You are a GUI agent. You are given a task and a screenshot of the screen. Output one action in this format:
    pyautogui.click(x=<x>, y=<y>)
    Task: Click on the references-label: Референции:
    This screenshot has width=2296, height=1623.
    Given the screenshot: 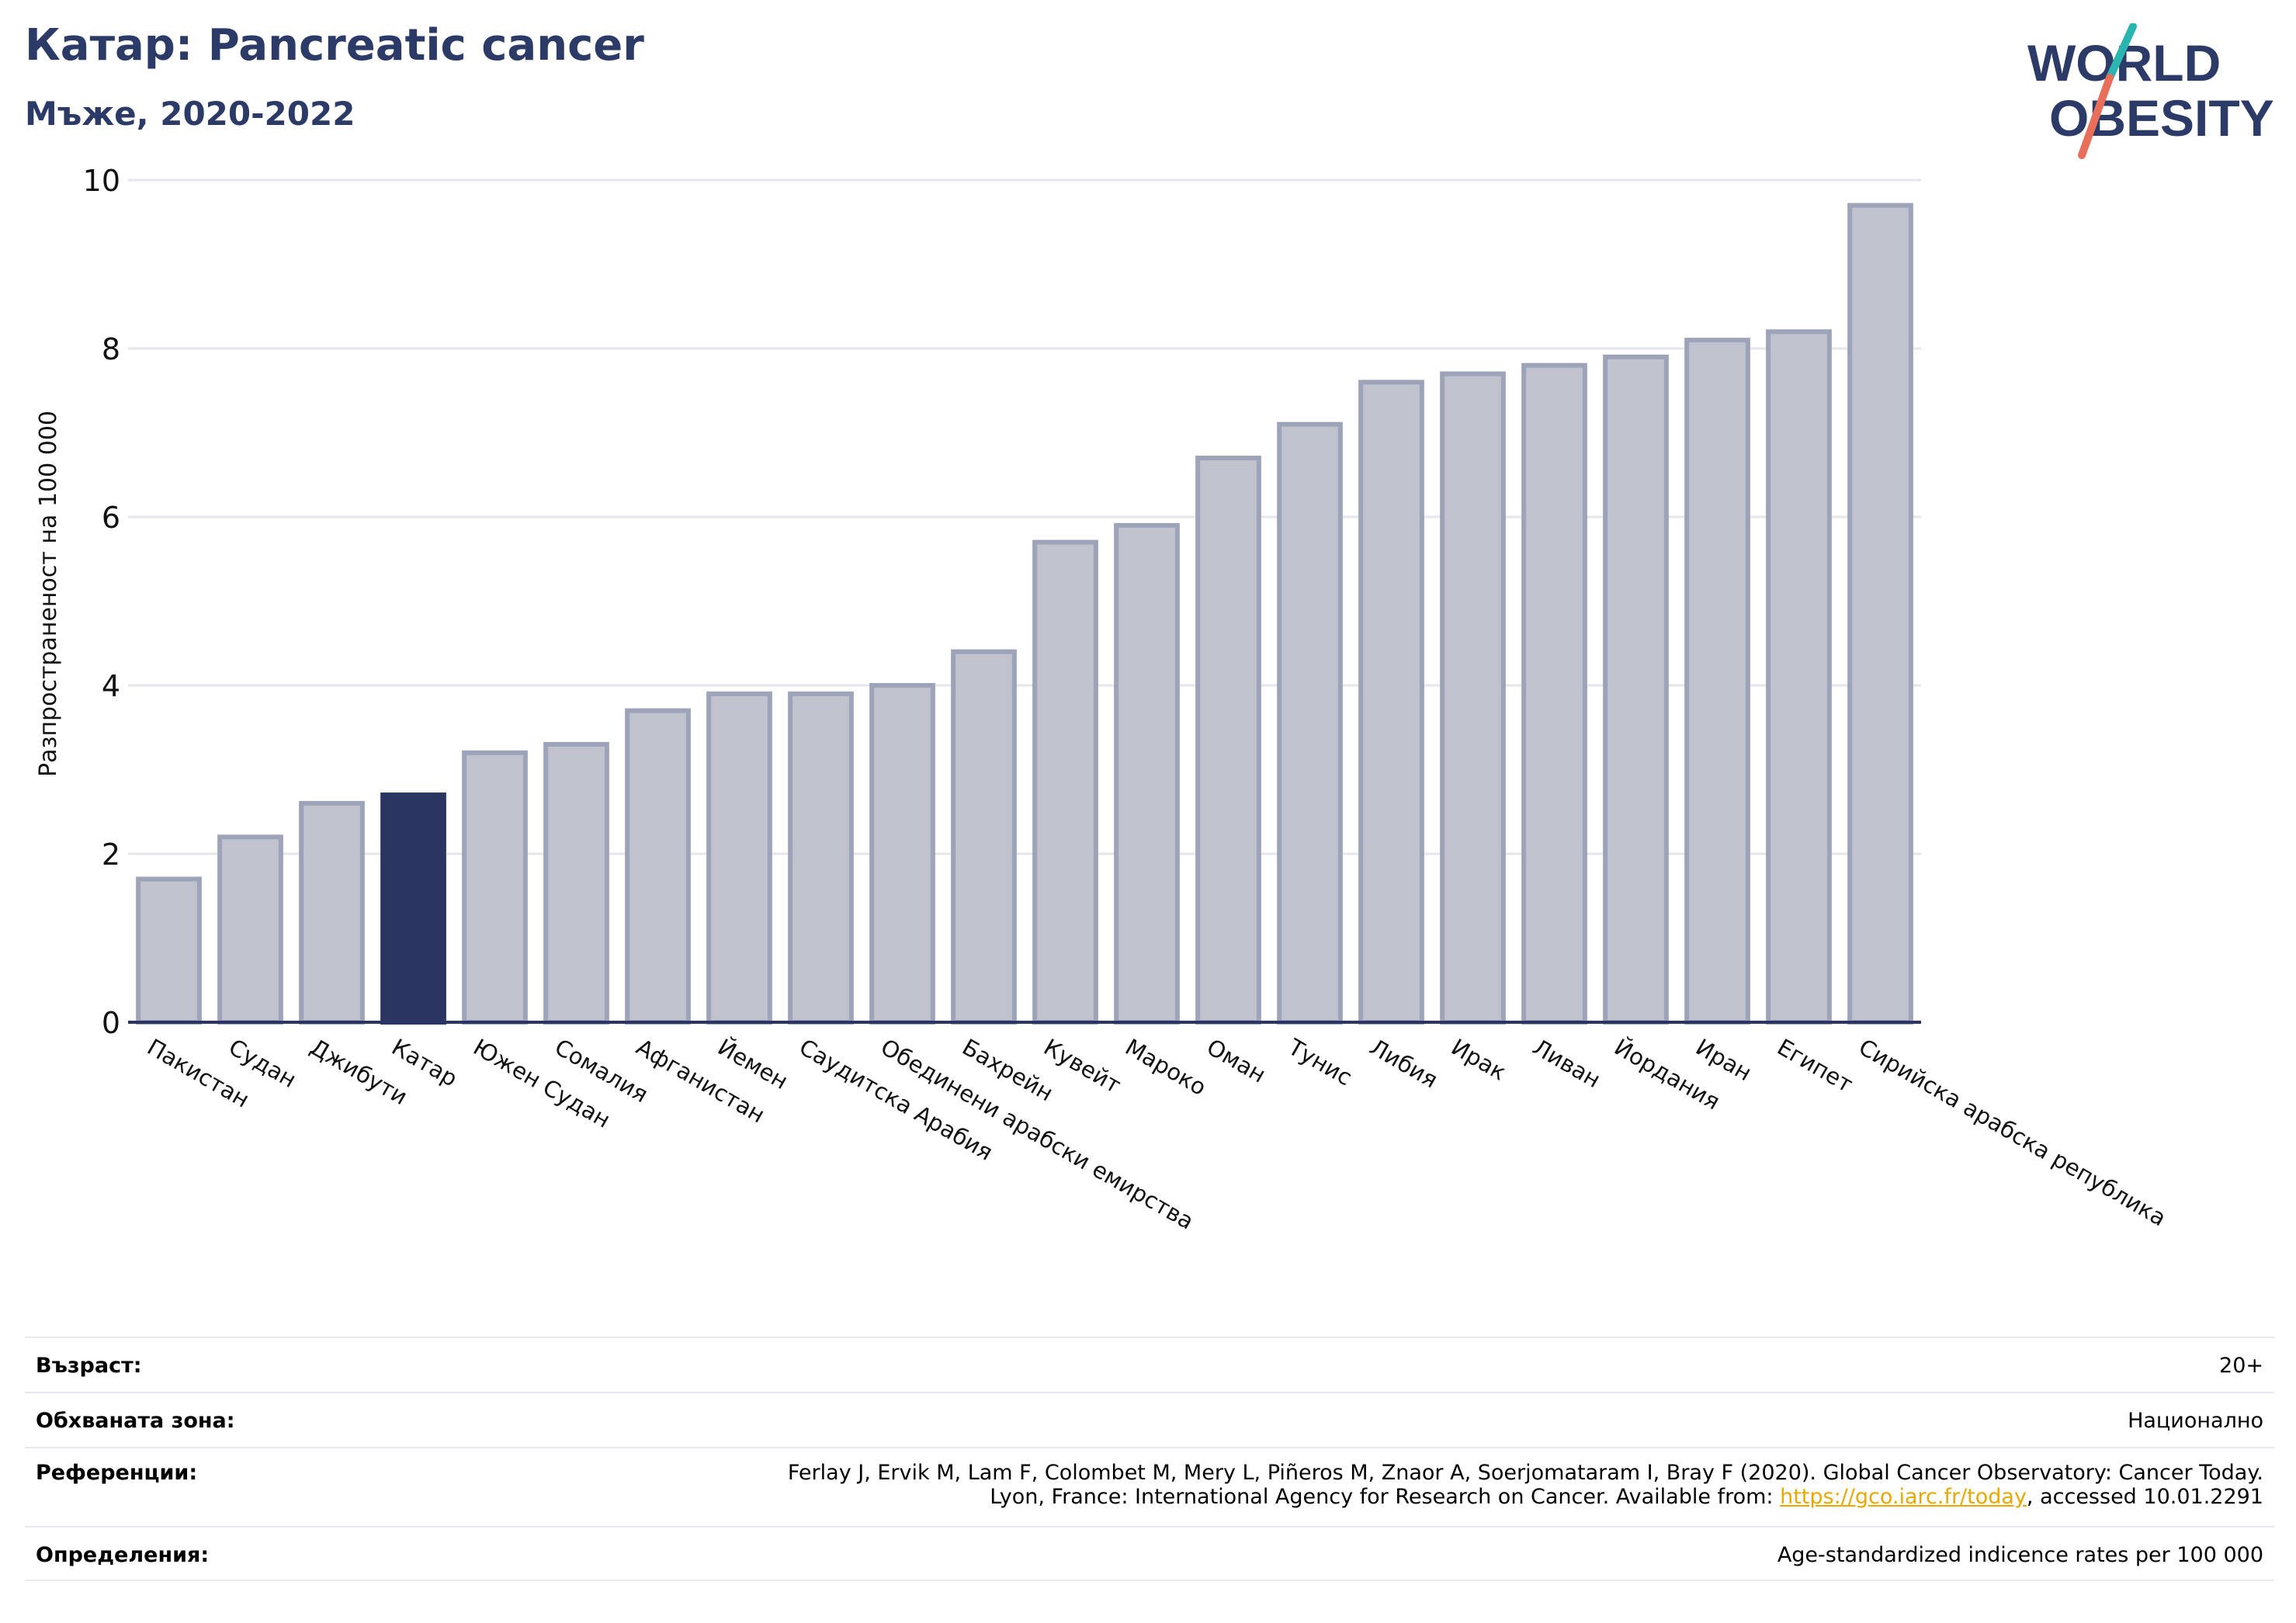 What is the action you would take?
    pyautogui.click(x=117, y=1473)
    